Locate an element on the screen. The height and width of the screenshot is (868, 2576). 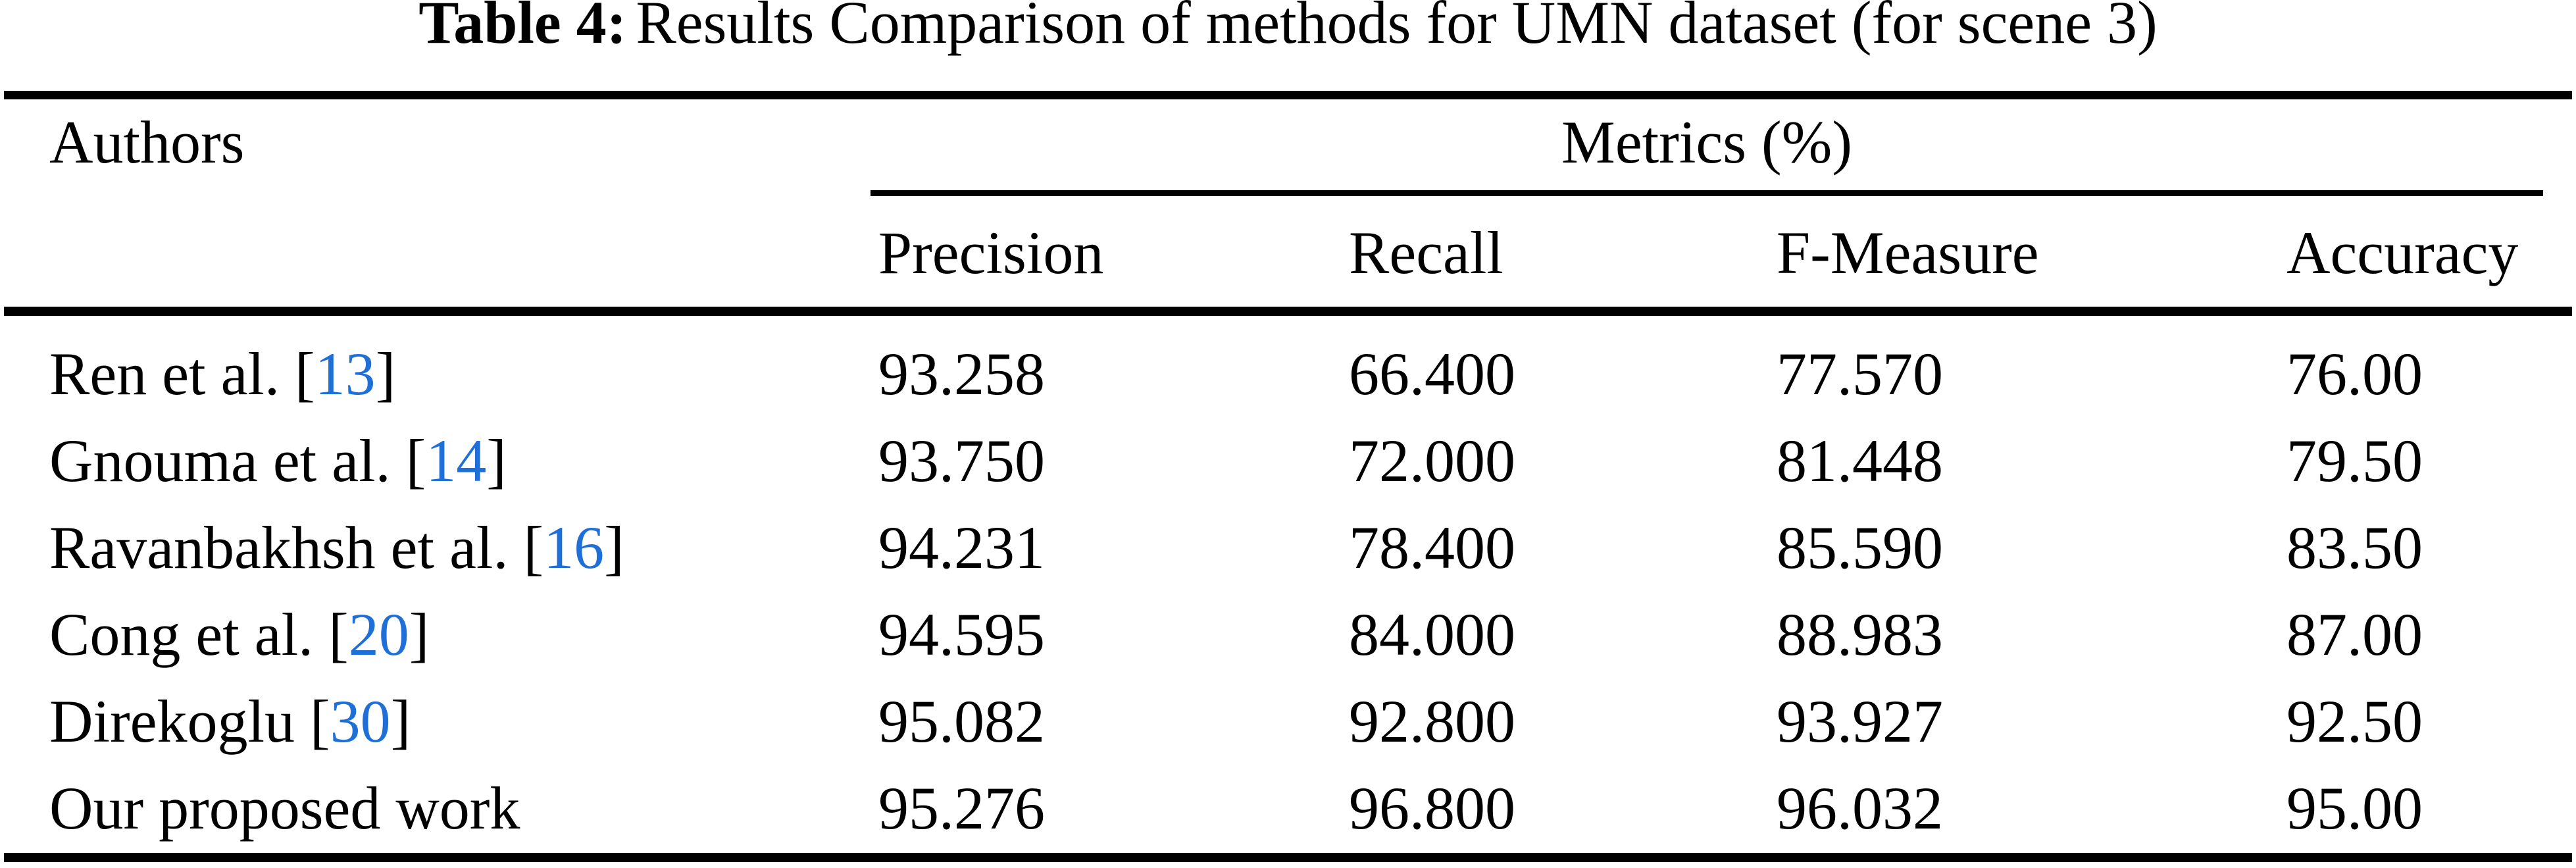
author-cell: Our proposed work is located at coordinates (464, 808).